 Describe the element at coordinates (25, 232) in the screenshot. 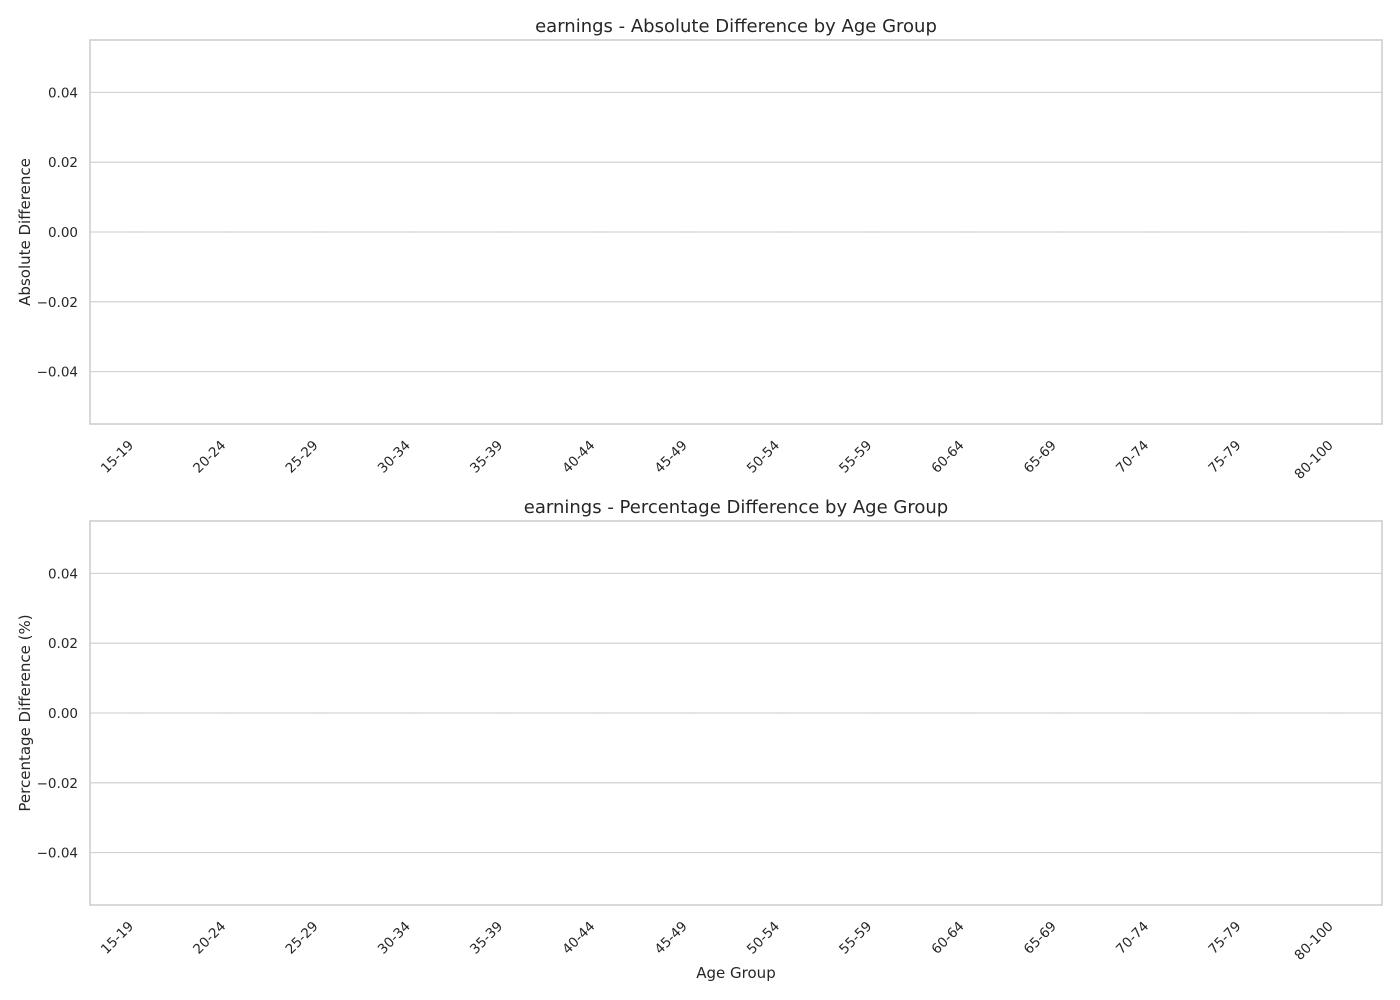

I see `y-axis-label: Absolute Difference` at that location.